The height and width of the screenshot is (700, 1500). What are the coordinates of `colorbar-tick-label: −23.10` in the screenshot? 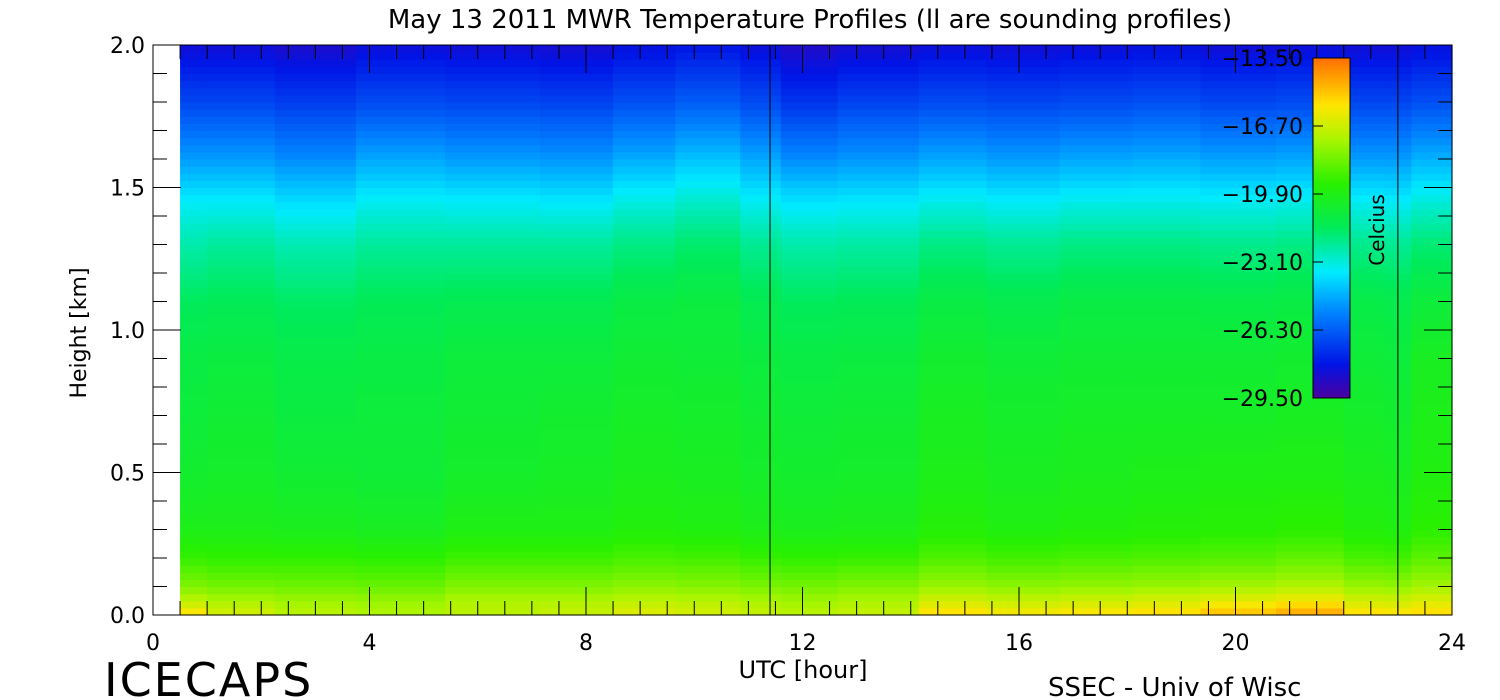 It's located at (1262, 263).